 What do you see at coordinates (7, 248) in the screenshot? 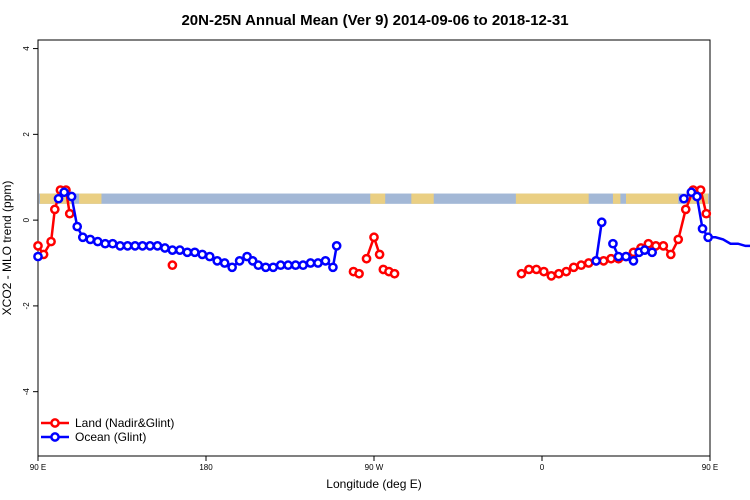
I see `y-axis-label: XCO2 - MLO trend (ppm)` at bounding box center [7, 248].